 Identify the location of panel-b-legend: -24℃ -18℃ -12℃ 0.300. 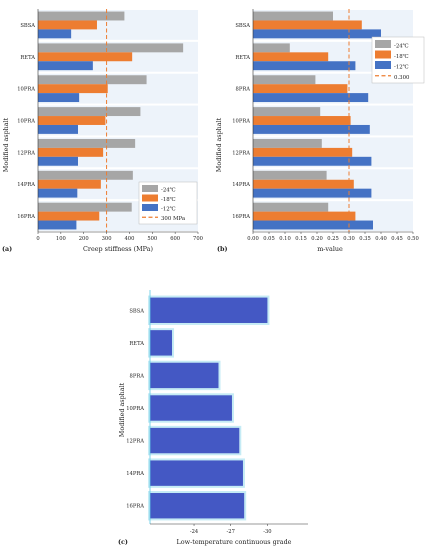
(398, 60).